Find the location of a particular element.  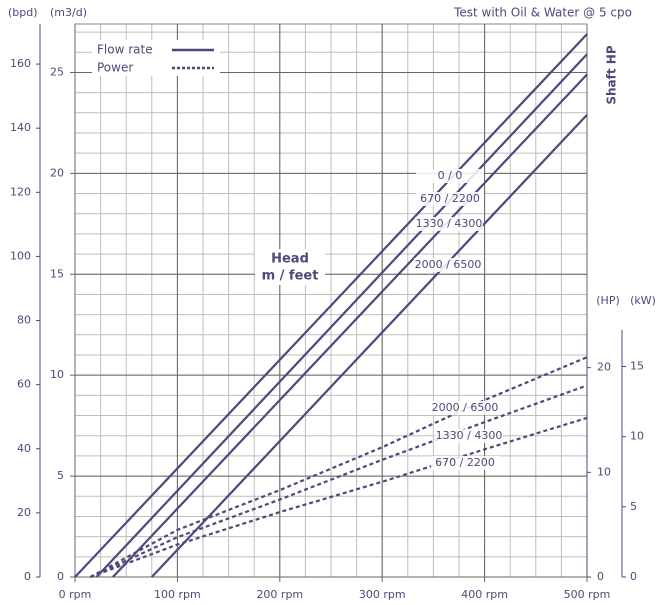

y4-tick-label: 0 is located at coordinates (633, 576).